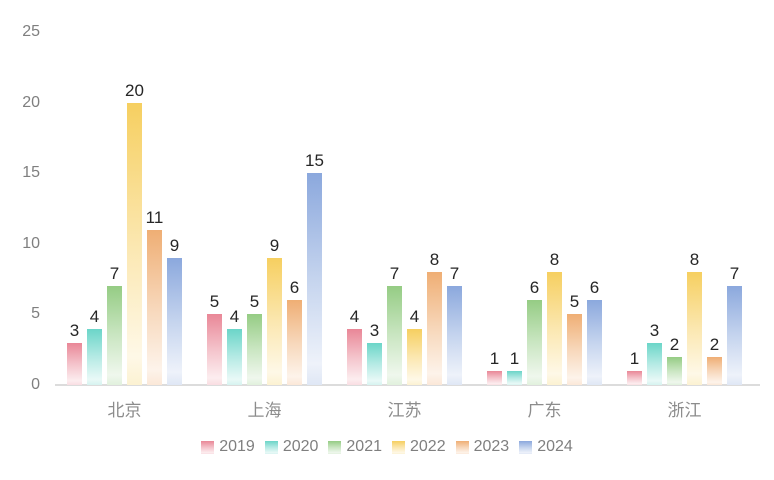 The image size is (774, 480). Describe the element at coordinates (491, 446) in the screenshot. I see `legend-label: 2023` at that location.